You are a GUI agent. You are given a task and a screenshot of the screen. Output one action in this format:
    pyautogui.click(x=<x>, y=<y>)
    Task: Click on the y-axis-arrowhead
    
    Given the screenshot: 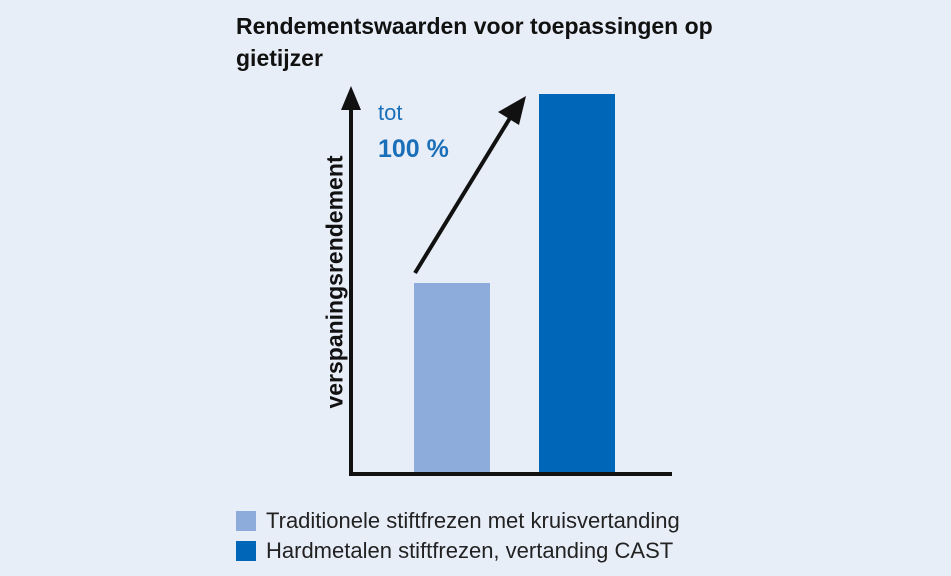 What is the action you would take?
    pyautogui.click(x=351, y=98)
    